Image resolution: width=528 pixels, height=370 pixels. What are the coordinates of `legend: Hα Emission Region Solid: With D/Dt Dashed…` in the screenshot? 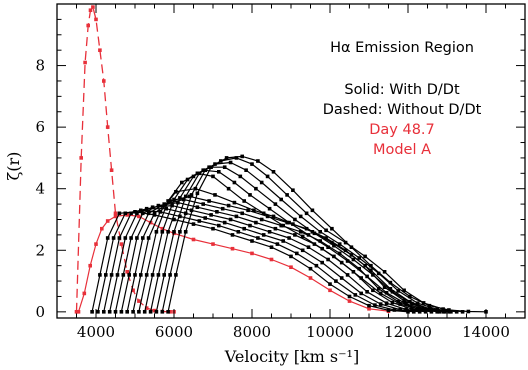 It's located at (402, 99).